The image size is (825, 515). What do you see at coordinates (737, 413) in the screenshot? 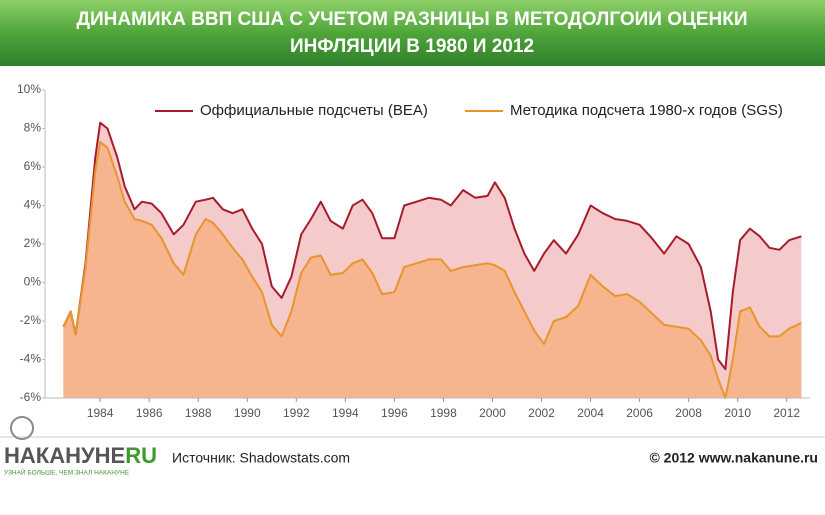
I see `x-tick-label: 2010` at bounding box center [737, 413].